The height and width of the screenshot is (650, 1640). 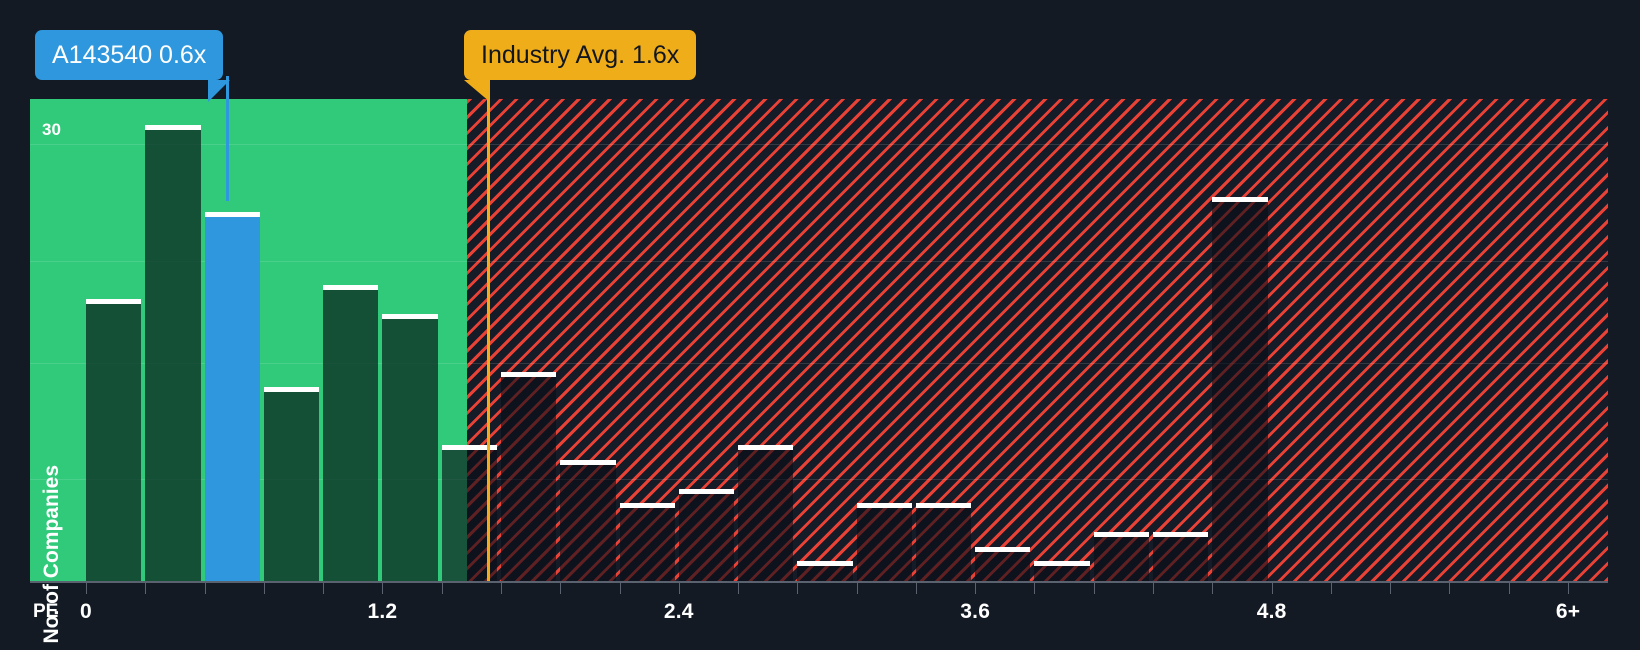 What do you see at coordinates (46, 611) in the screenshot?
I see `x-axis-title: PE` at bounding box center [46, 611].